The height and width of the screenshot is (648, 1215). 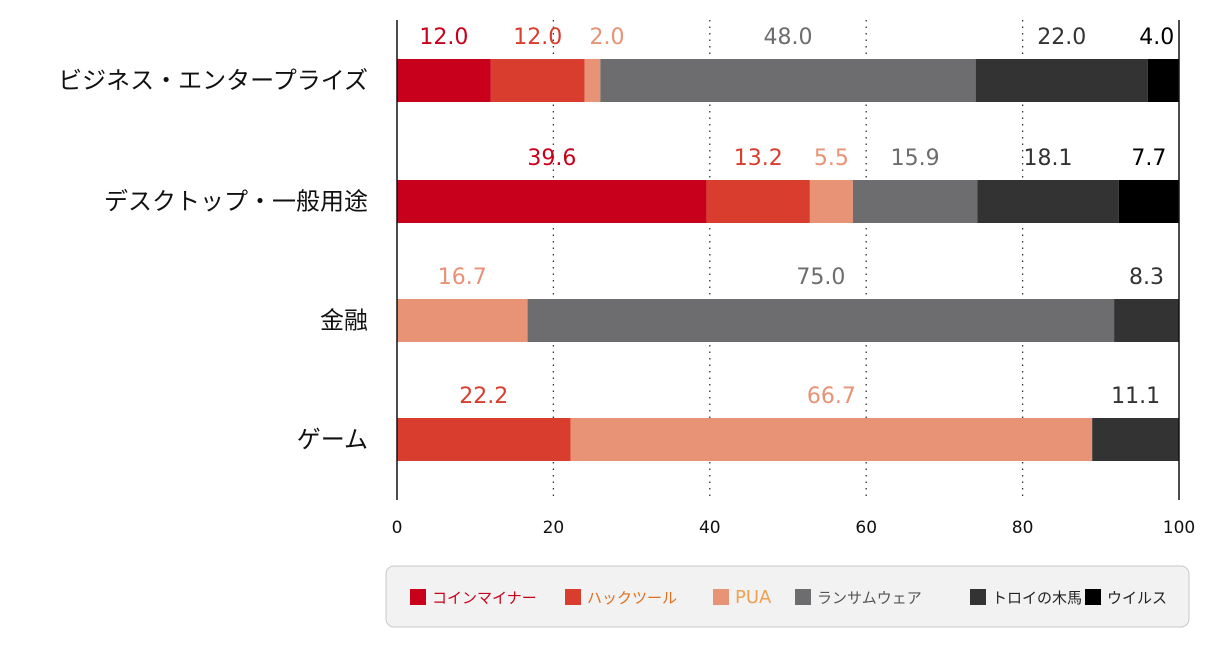 I want to click on x-tick-label: 40, so click(x=710, y=528).